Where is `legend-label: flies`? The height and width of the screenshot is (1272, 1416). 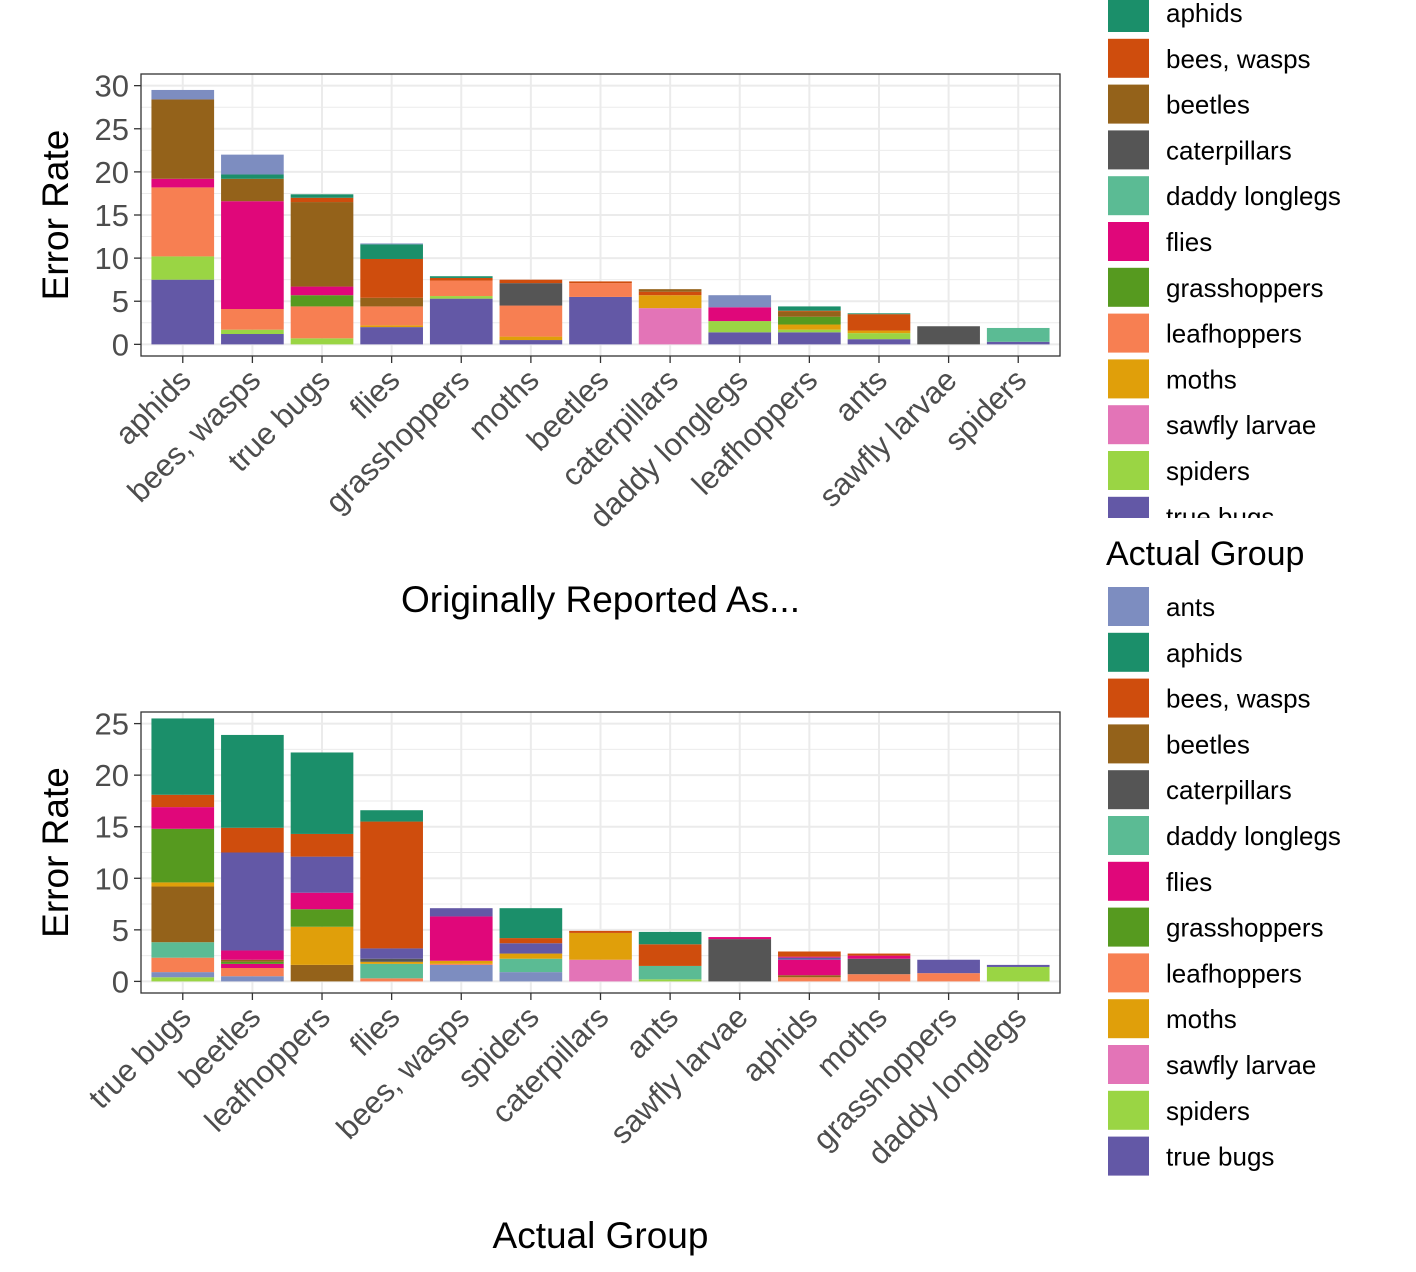 legend-label: flies is located at coordinates (1189, 882).